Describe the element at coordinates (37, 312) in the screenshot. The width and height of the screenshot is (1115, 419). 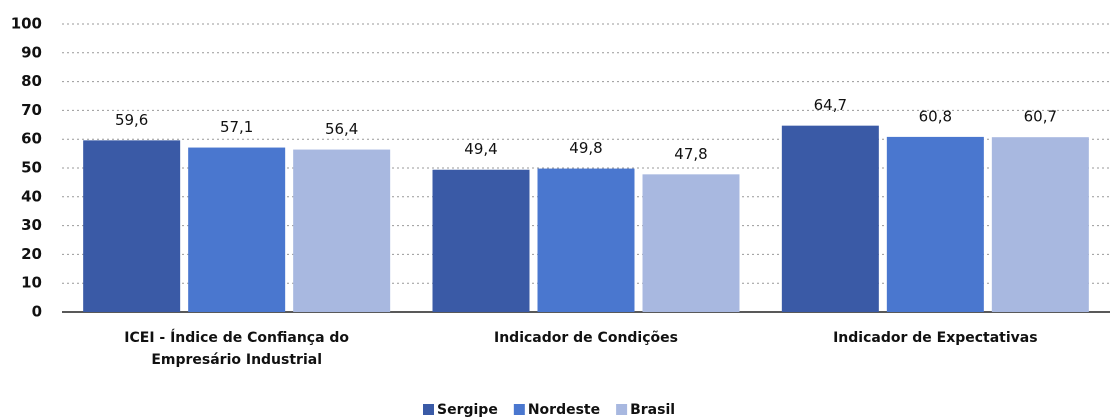
I see `y-tick-label: 0` at that location.